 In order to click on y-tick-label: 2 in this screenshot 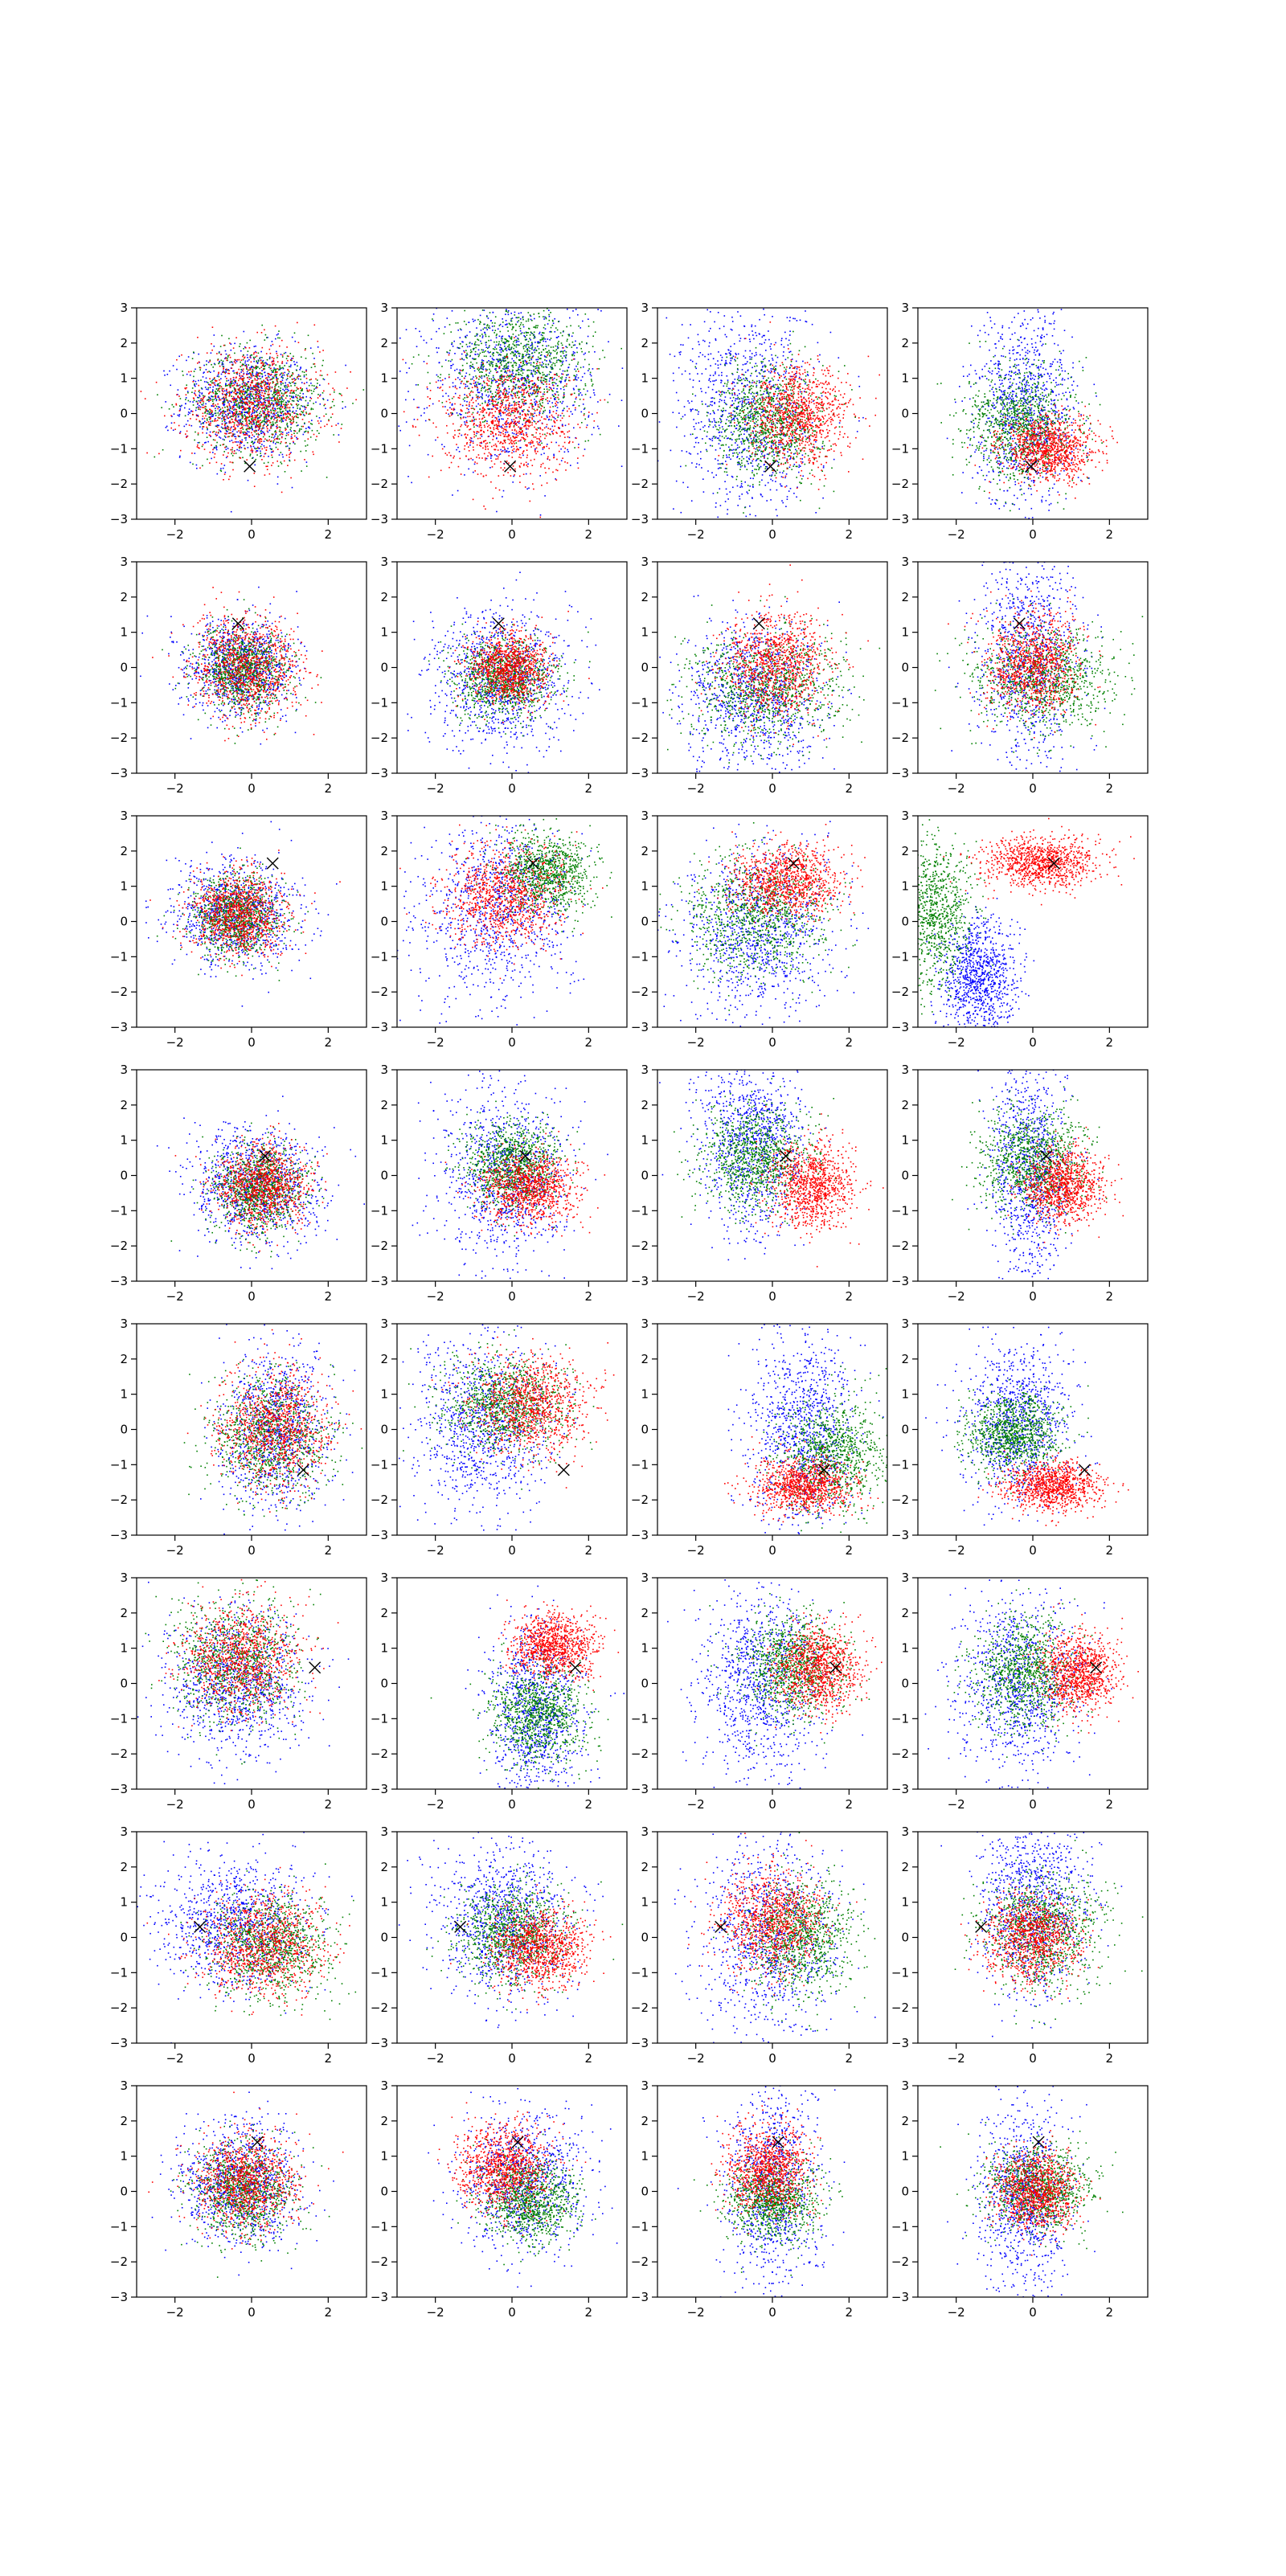, I will do `click(124, 343)`.